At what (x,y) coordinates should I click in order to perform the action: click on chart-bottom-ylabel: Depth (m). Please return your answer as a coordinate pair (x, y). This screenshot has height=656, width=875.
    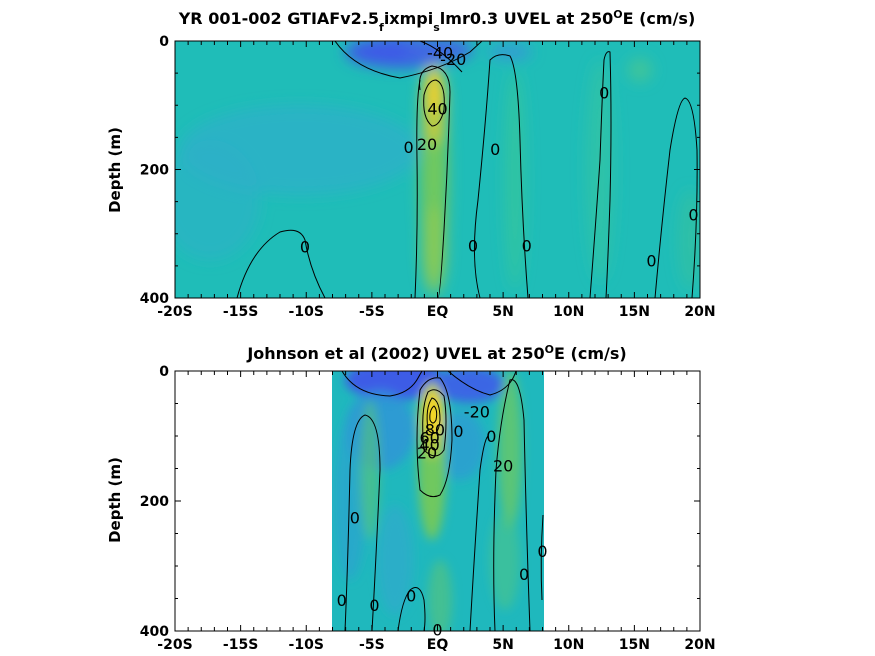
    Looking at the image, I should click on (115, 500).